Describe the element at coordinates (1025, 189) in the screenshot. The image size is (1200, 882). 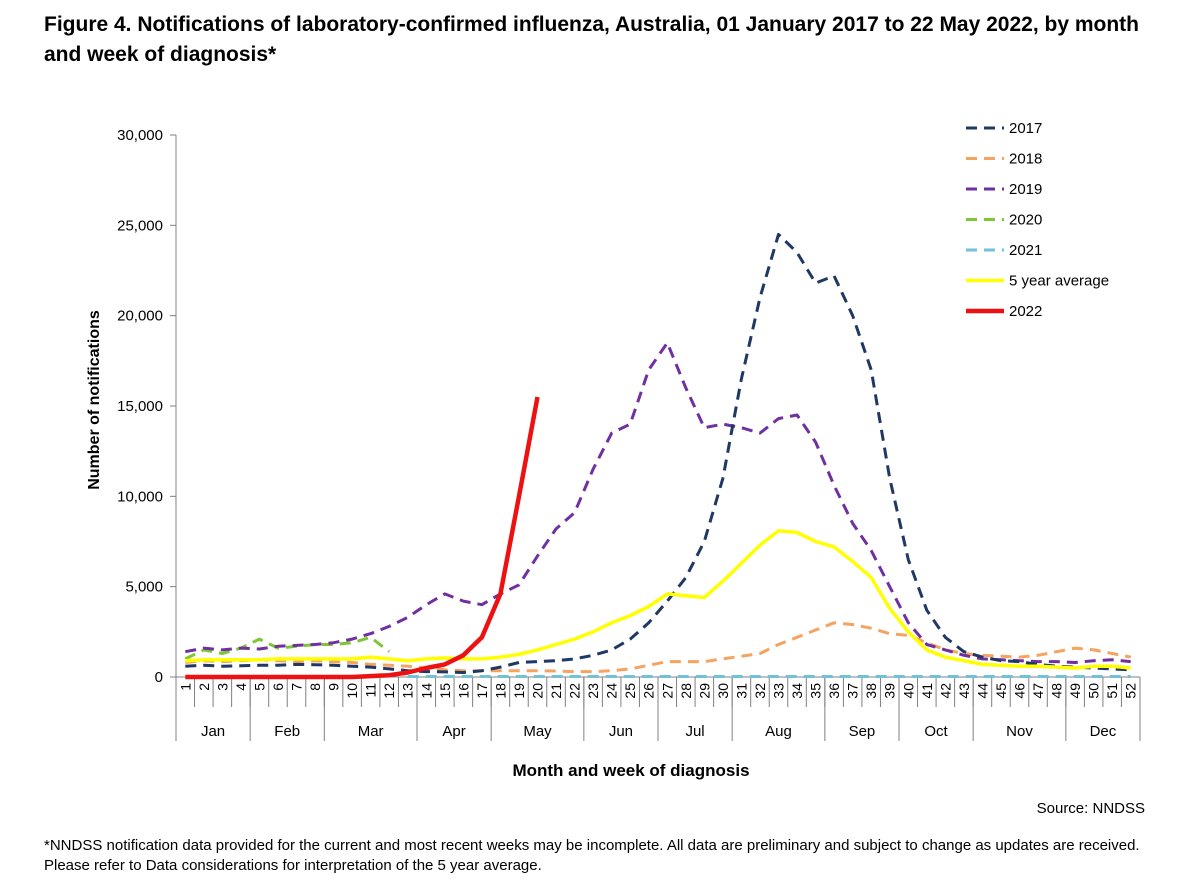
I see `legend-label: 2019` at that location.